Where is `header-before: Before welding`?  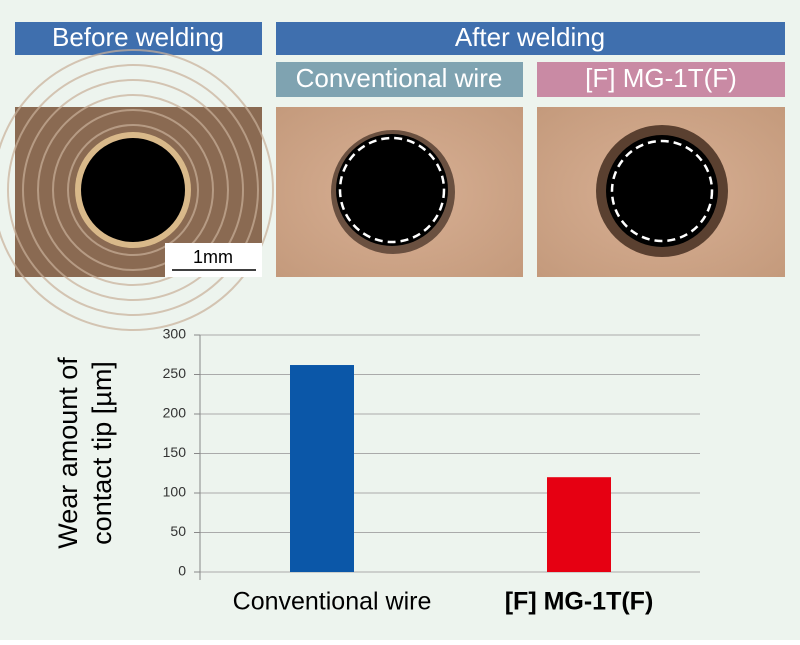 header-before: Before welding is located at coordinates (138, 37).